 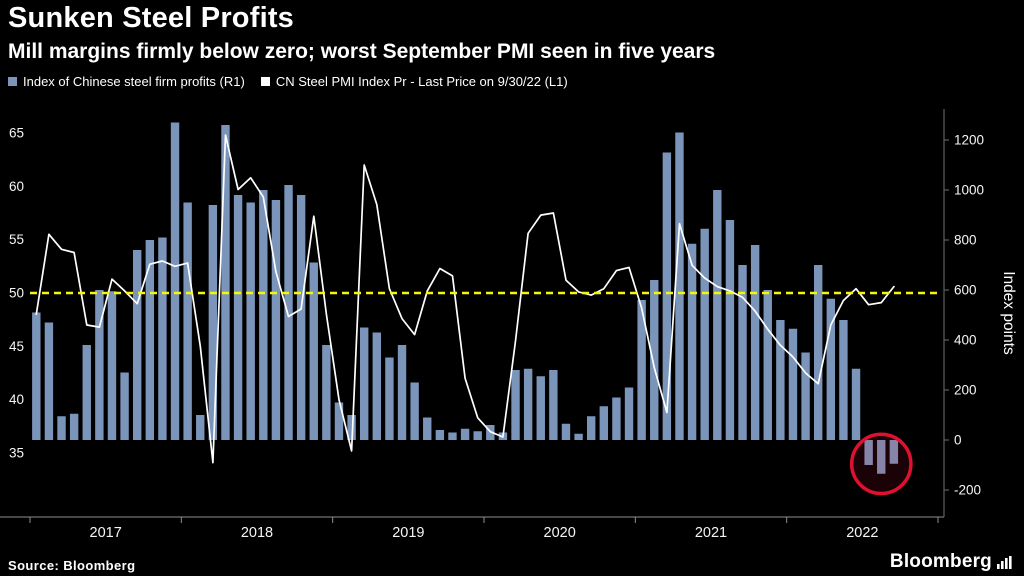 What do you see at coordinates (862, 533) in the screenshot?
I see `svg-text: 2022` at bounding box center [862, 533].